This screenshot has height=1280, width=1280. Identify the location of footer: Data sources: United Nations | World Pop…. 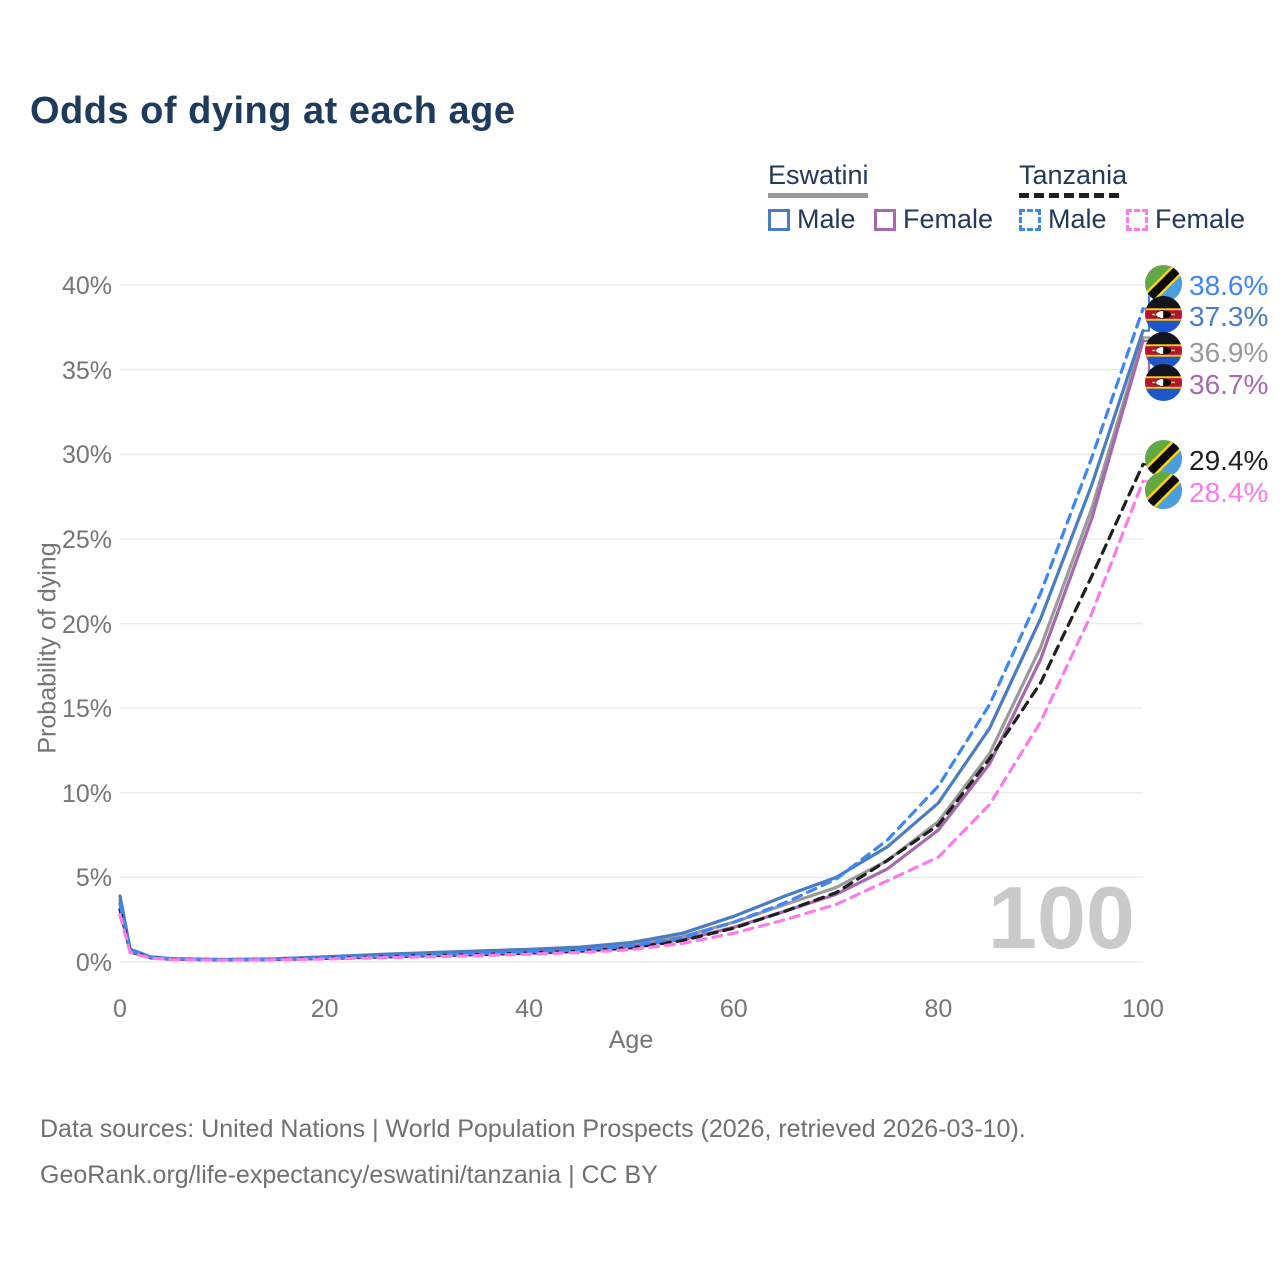
(533, 1152).